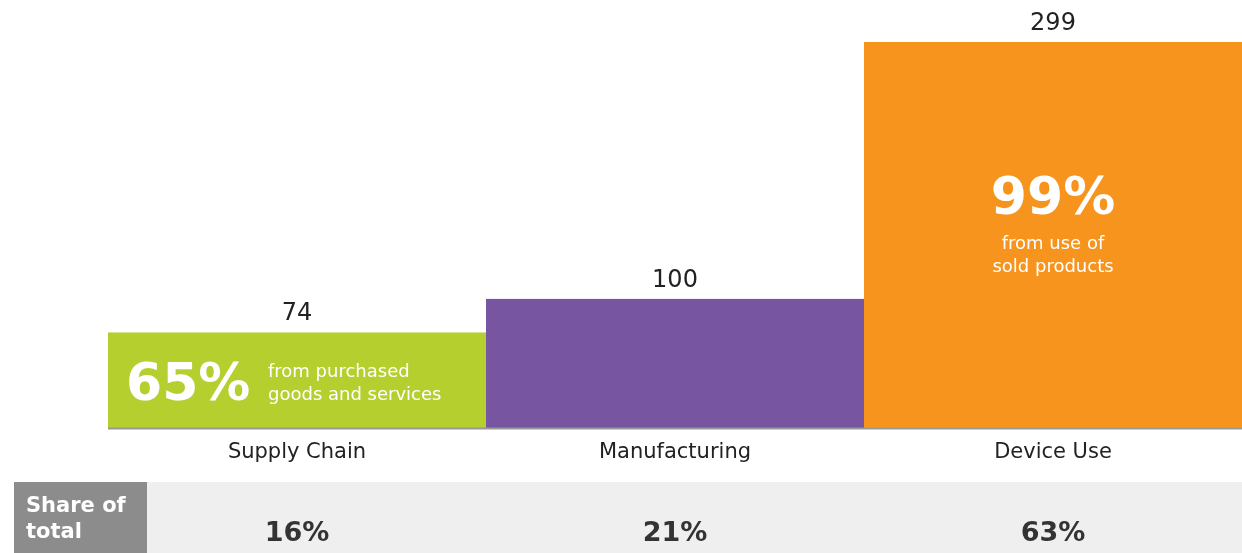 The height and width of the screenshot is (553, 1242). What do you see at coordinates (1053, 531) in the screenshot?
I see `text: 63%` at bounding box center [1053, 531].